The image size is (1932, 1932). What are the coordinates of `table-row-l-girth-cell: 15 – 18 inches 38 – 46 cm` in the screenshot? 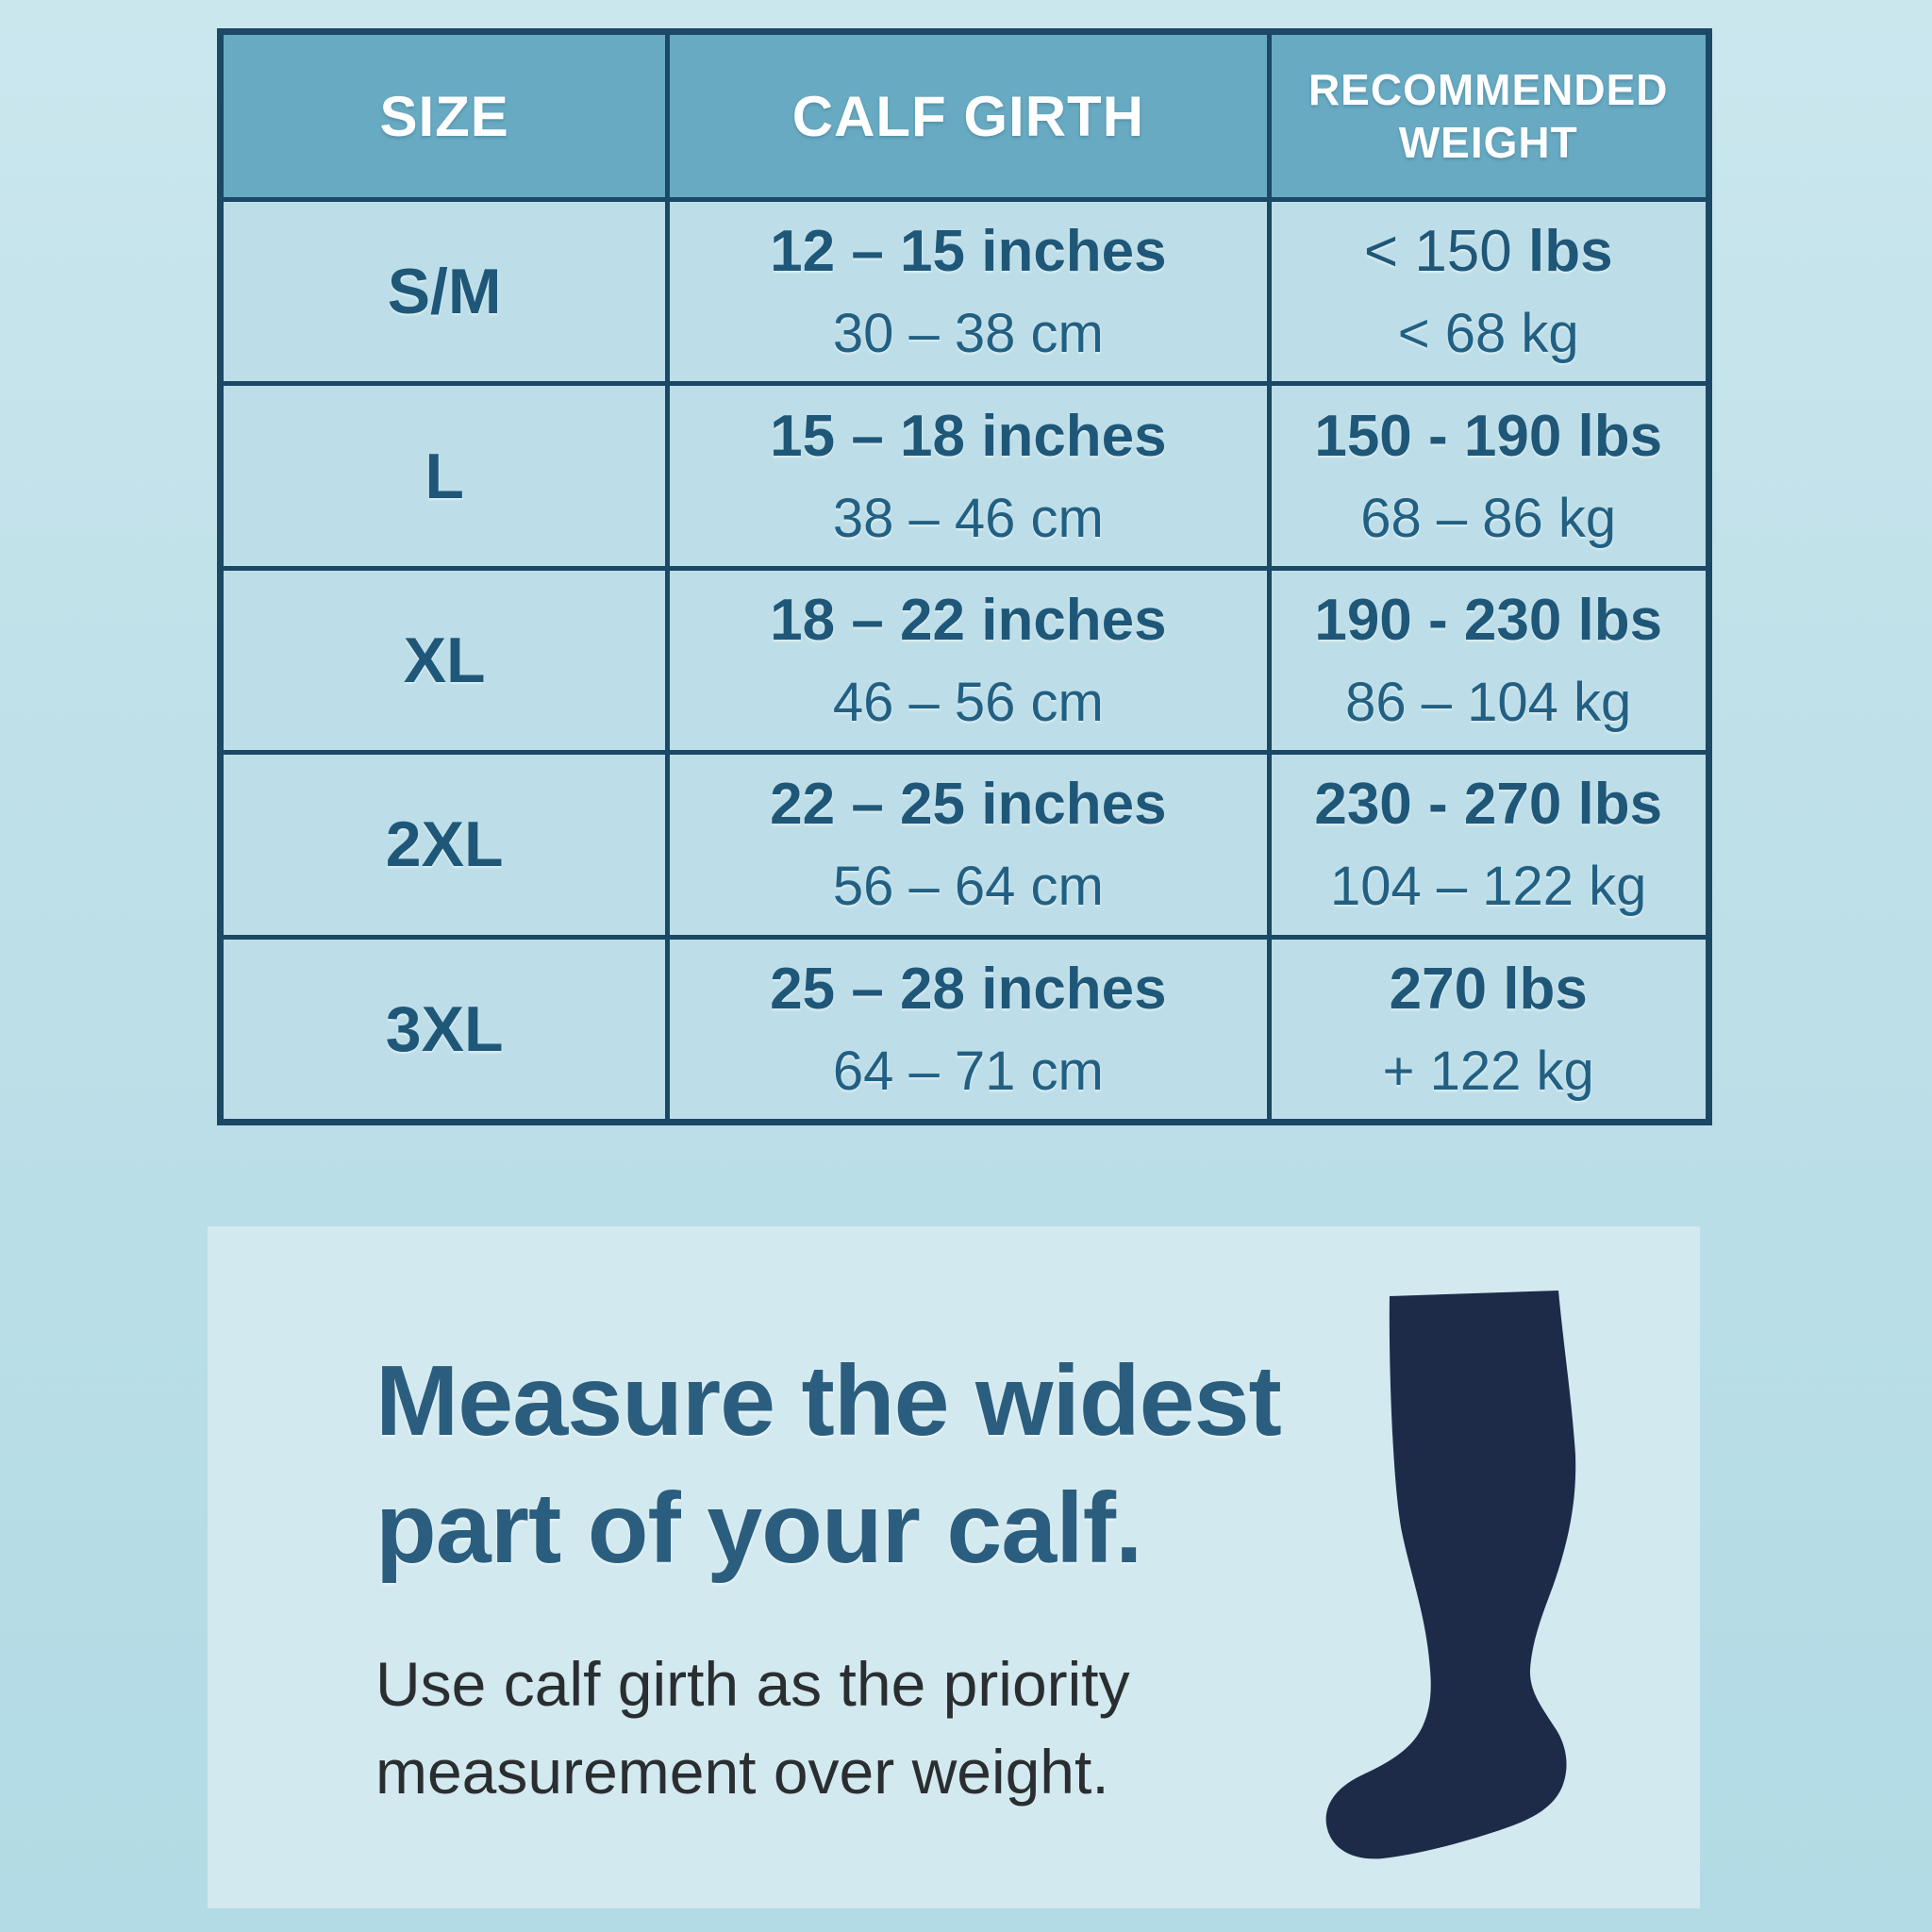 It's located at (969, 476).